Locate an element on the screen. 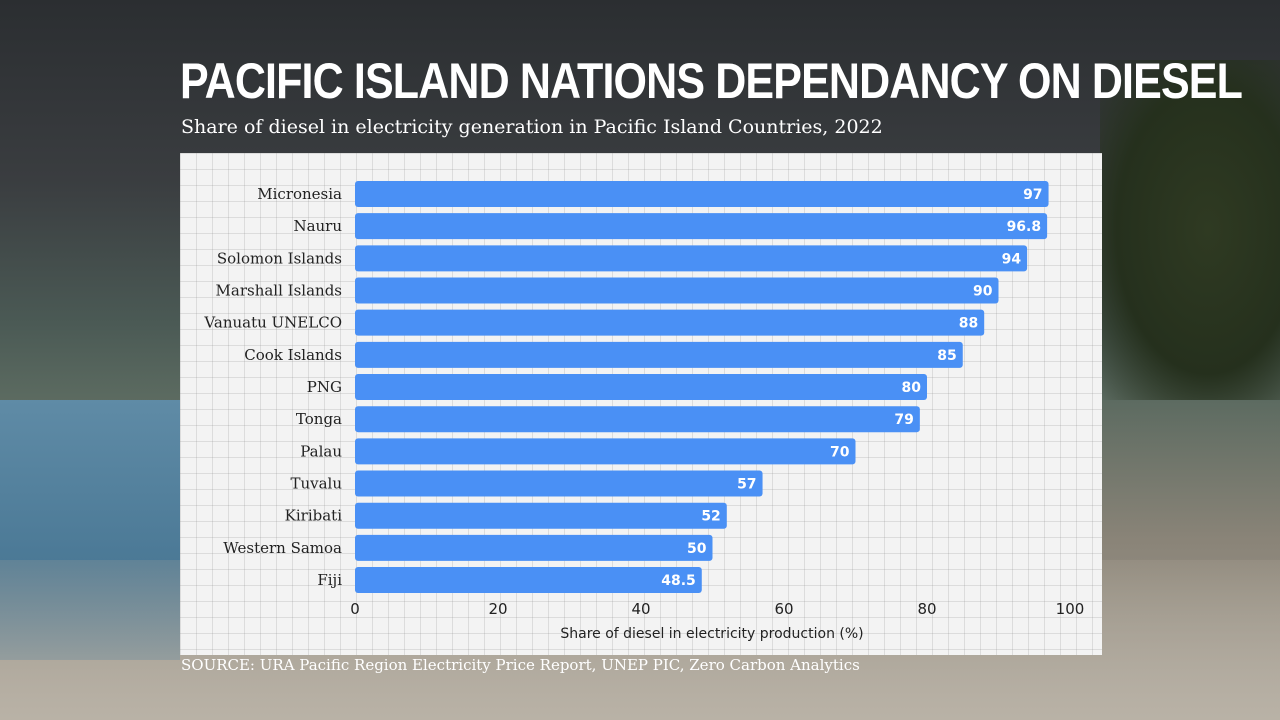 Image resolution: width=1280 pixels, height=720 pixels. category-label: Solomon Islands is located at coordinates (279, 258).